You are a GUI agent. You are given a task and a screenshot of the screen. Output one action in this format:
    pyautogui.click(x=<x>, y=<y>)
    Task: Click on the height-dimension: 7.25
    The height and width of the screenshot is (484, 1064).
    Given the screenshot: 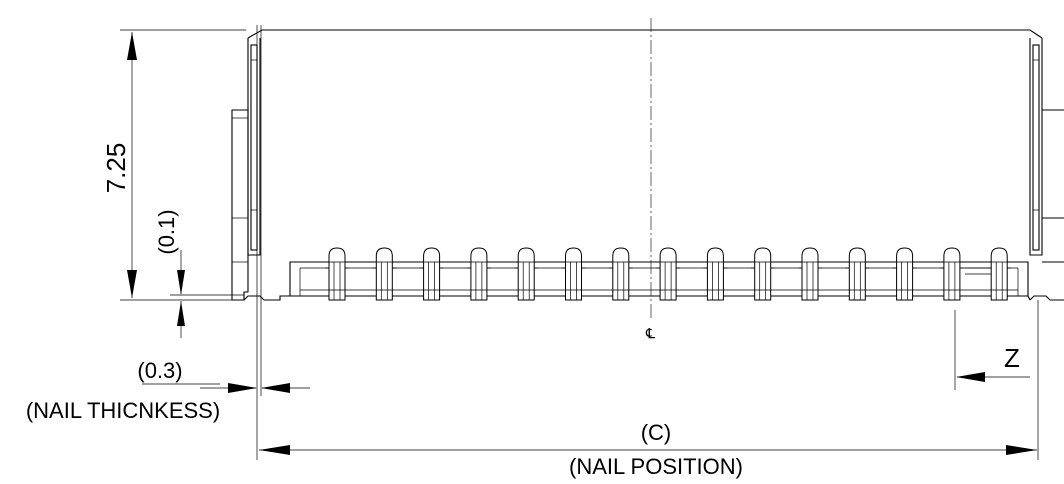 What is the action you would take?
    pyautogui.click(x=173, y=165)
    